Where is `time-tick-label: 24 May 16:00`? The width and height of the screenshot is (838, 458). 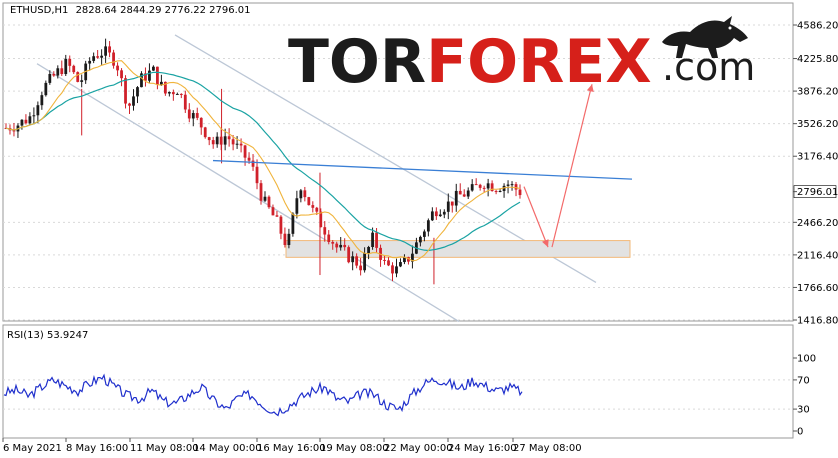
time-tick-label: 24 May 16:00 is located at coordinates (482, 448).